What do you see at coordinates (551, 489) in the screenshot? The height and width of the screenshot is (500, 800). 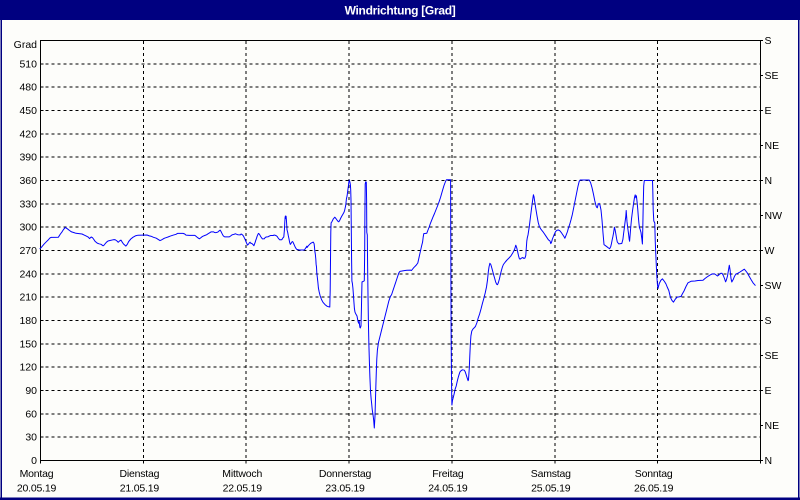 I see `svg-text: 25.05.19` at bounding box center [551, 489].